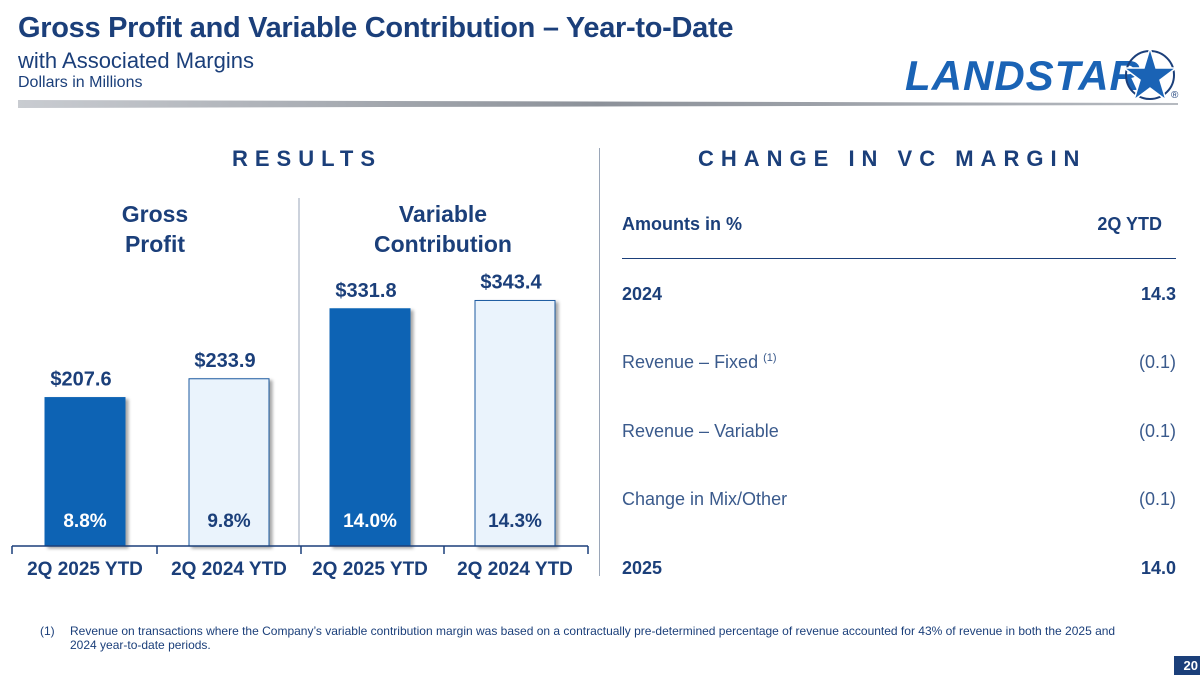 The width and height of the screenshot is (1200, 675). Describe the element at coordinates (80, 380) in the screenshot. I see `bar-value-label: $207.6` at that location.